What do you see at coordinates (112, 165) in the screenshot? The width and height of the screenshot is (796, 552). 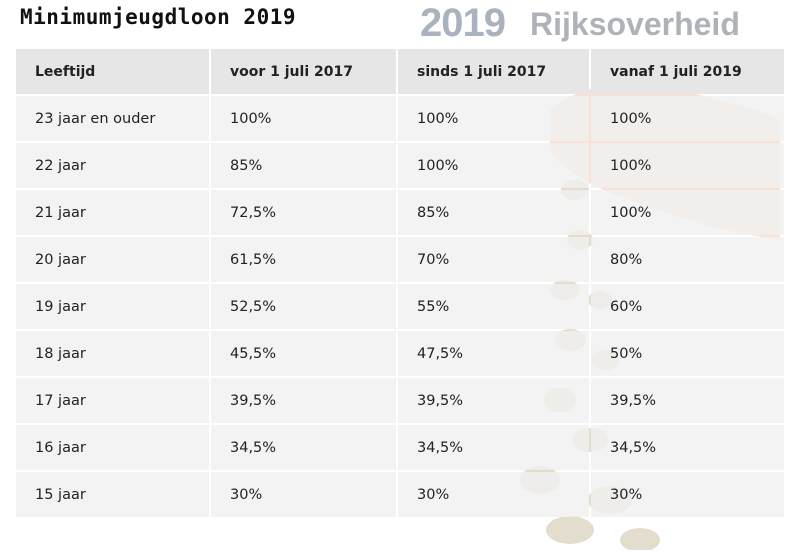 I see `cell-age: 22 jaar` at bounding box center [112, 165].